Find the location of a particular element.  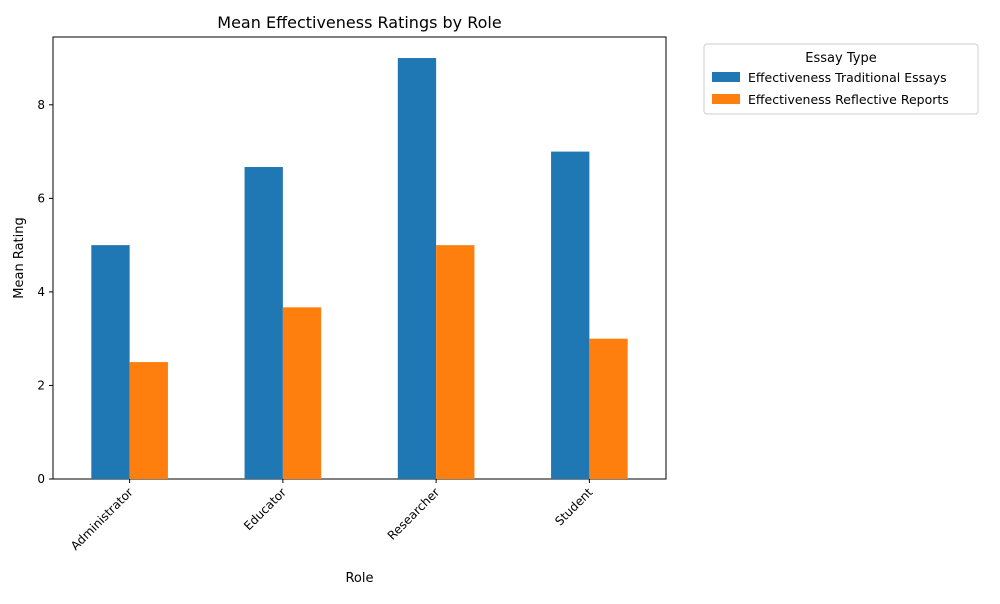

y-tick-label: 6 is located at coordinates (41, 198).